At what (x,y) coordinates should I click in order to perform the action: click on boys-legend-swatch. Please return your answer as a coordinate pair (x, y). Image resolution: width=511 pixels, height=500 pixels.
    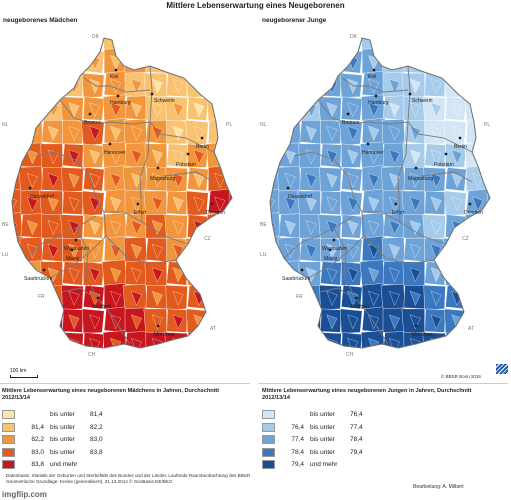
    Looking at the image, I should click on (268, 414).